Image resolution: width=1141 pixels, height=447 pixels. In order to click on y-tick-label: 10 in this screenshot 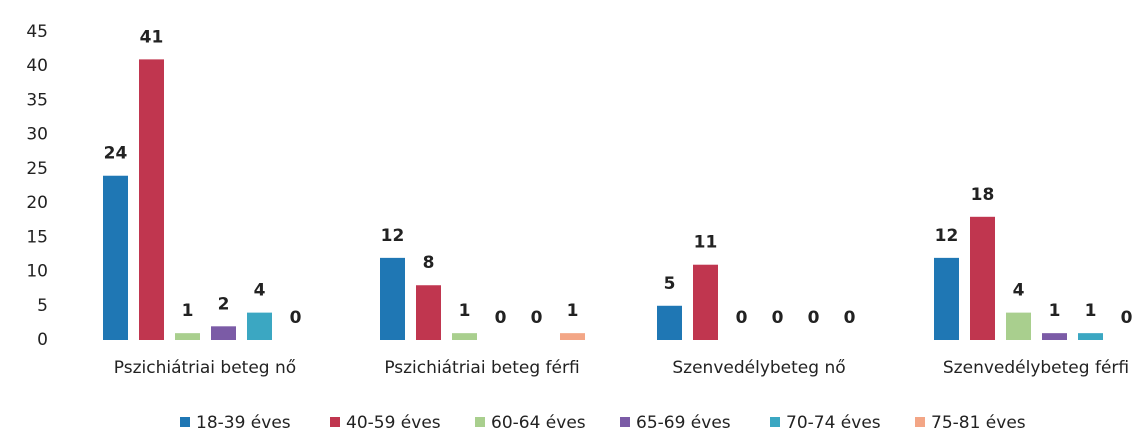, I will do `click(37, 272)`.